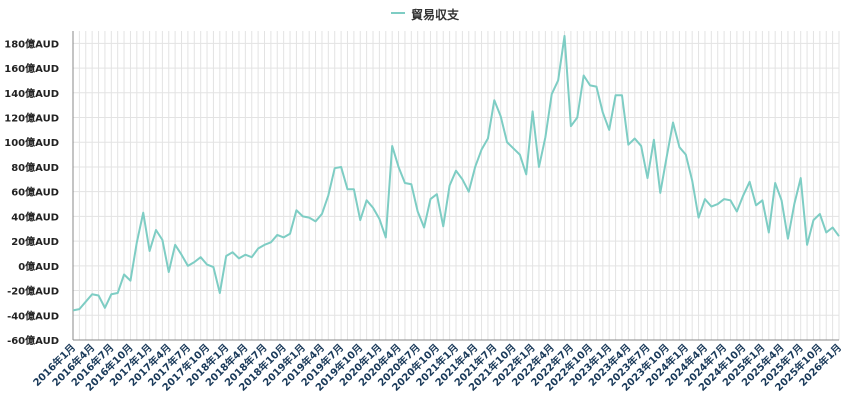 The width and height of the screenshot is (850, 400). Describe the element at coordinates (31, 142) in the screenshot. I see `y-tick-label: 100億AUD` at that location.